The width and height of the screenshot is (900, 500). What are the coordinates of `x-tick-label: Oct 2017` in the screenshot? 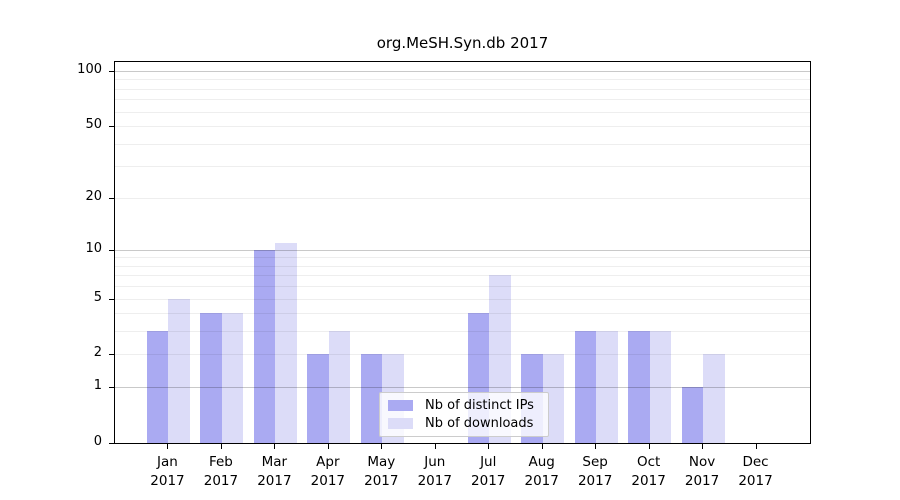 It's located at (649, 472).